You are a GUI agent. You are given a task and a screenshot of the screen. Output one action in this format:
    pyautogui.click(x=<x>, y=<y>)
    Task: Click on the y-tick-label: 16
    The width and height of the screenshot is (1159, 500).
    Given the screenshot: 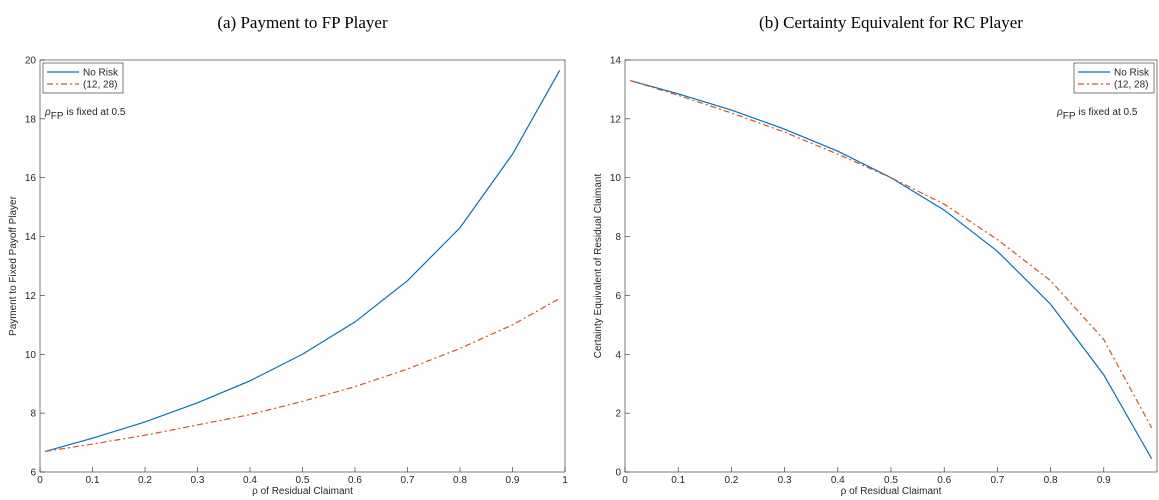 What is the action you would take?
    pyautogui.click(x=31, y=178)
    